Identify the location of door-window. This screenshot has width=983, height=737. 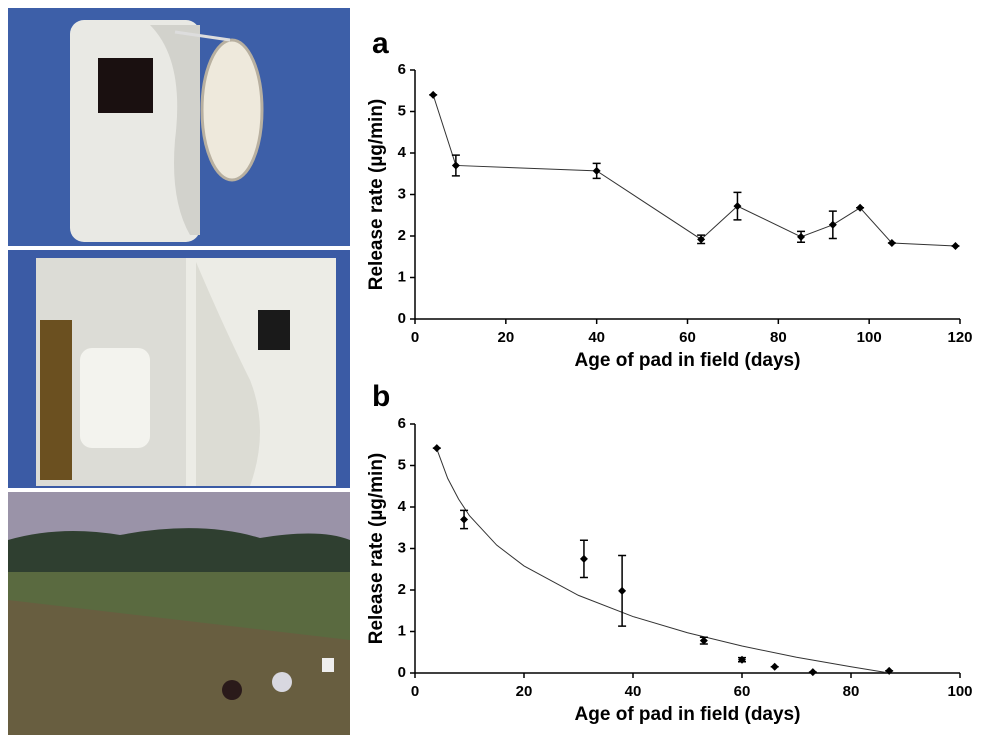
(274, 330).